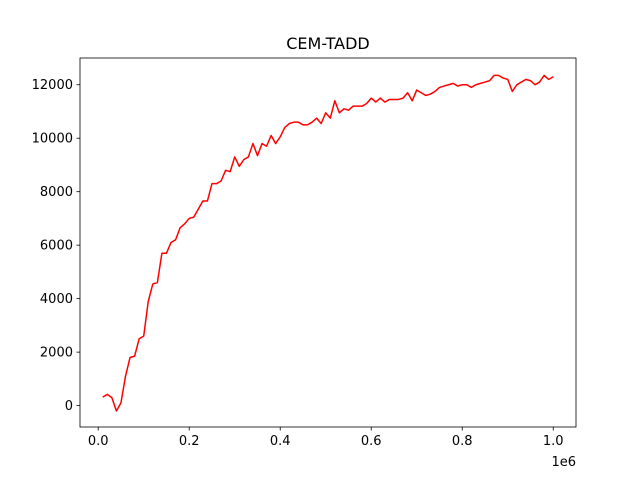  Describe the element at coordinates (56, 353) in the screenshot. I see `y-tick-label: 2000` at that location.